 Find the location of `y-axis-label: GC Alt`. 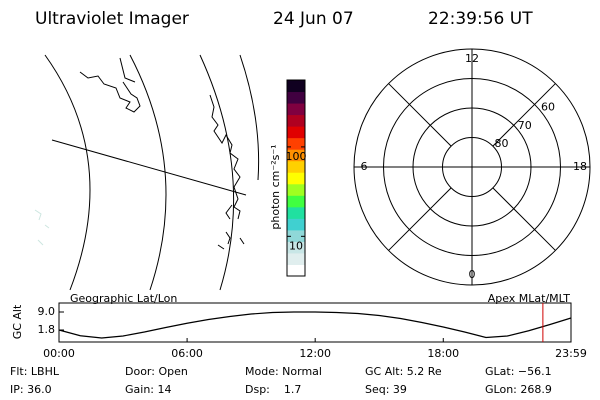

y-axis-label: GC Alt is located at coordinates (17, 321).